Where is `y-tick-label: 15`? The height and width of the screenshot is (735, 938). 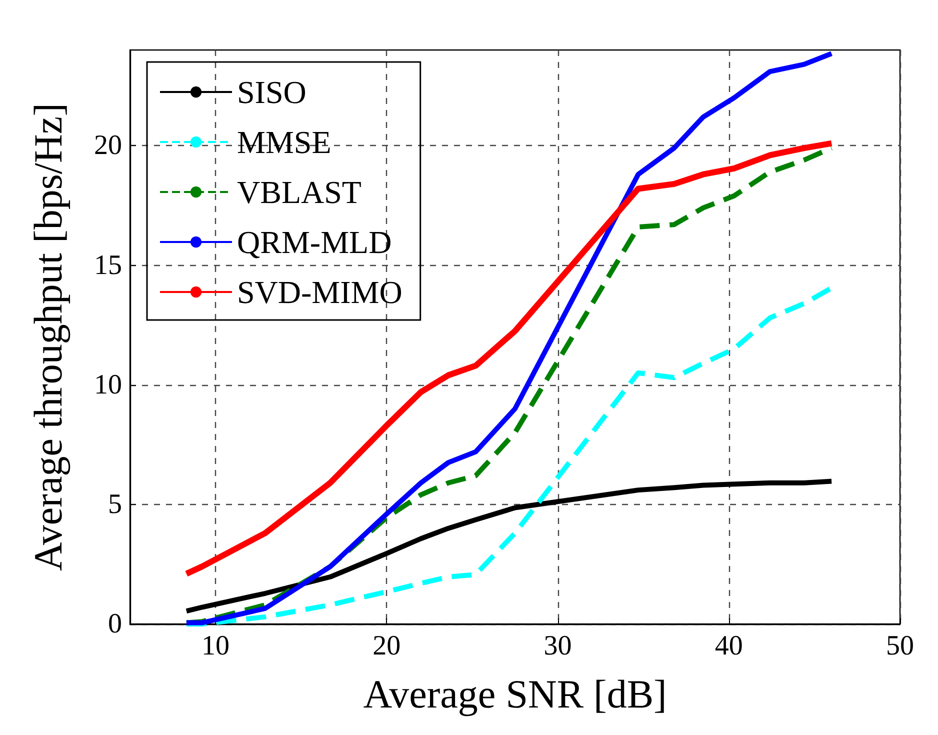
y-tick-label: 15 is located at coordinates (108, 265).